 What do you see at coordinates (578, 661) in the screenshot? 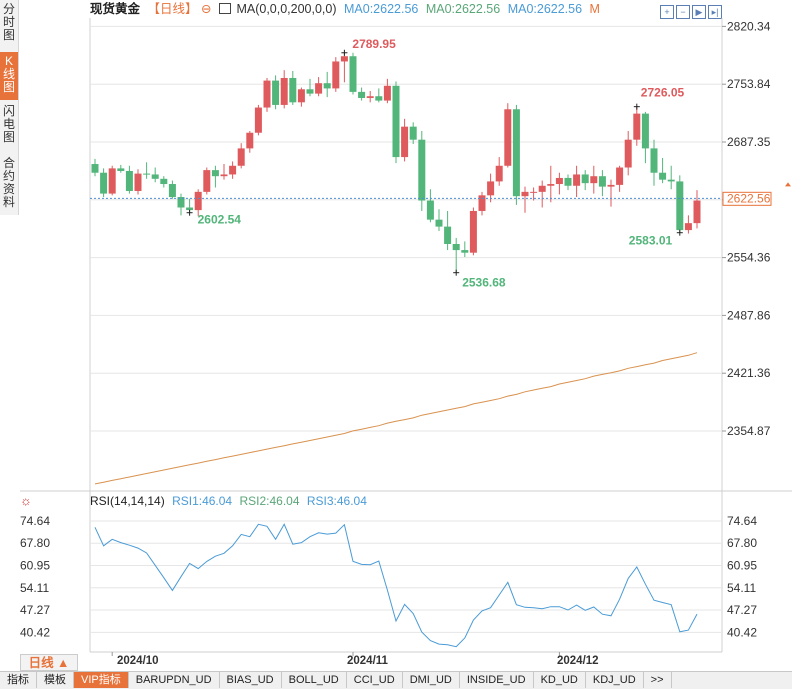
I see `x-label-dec: 2024/12` at bounding box center [578, 661].